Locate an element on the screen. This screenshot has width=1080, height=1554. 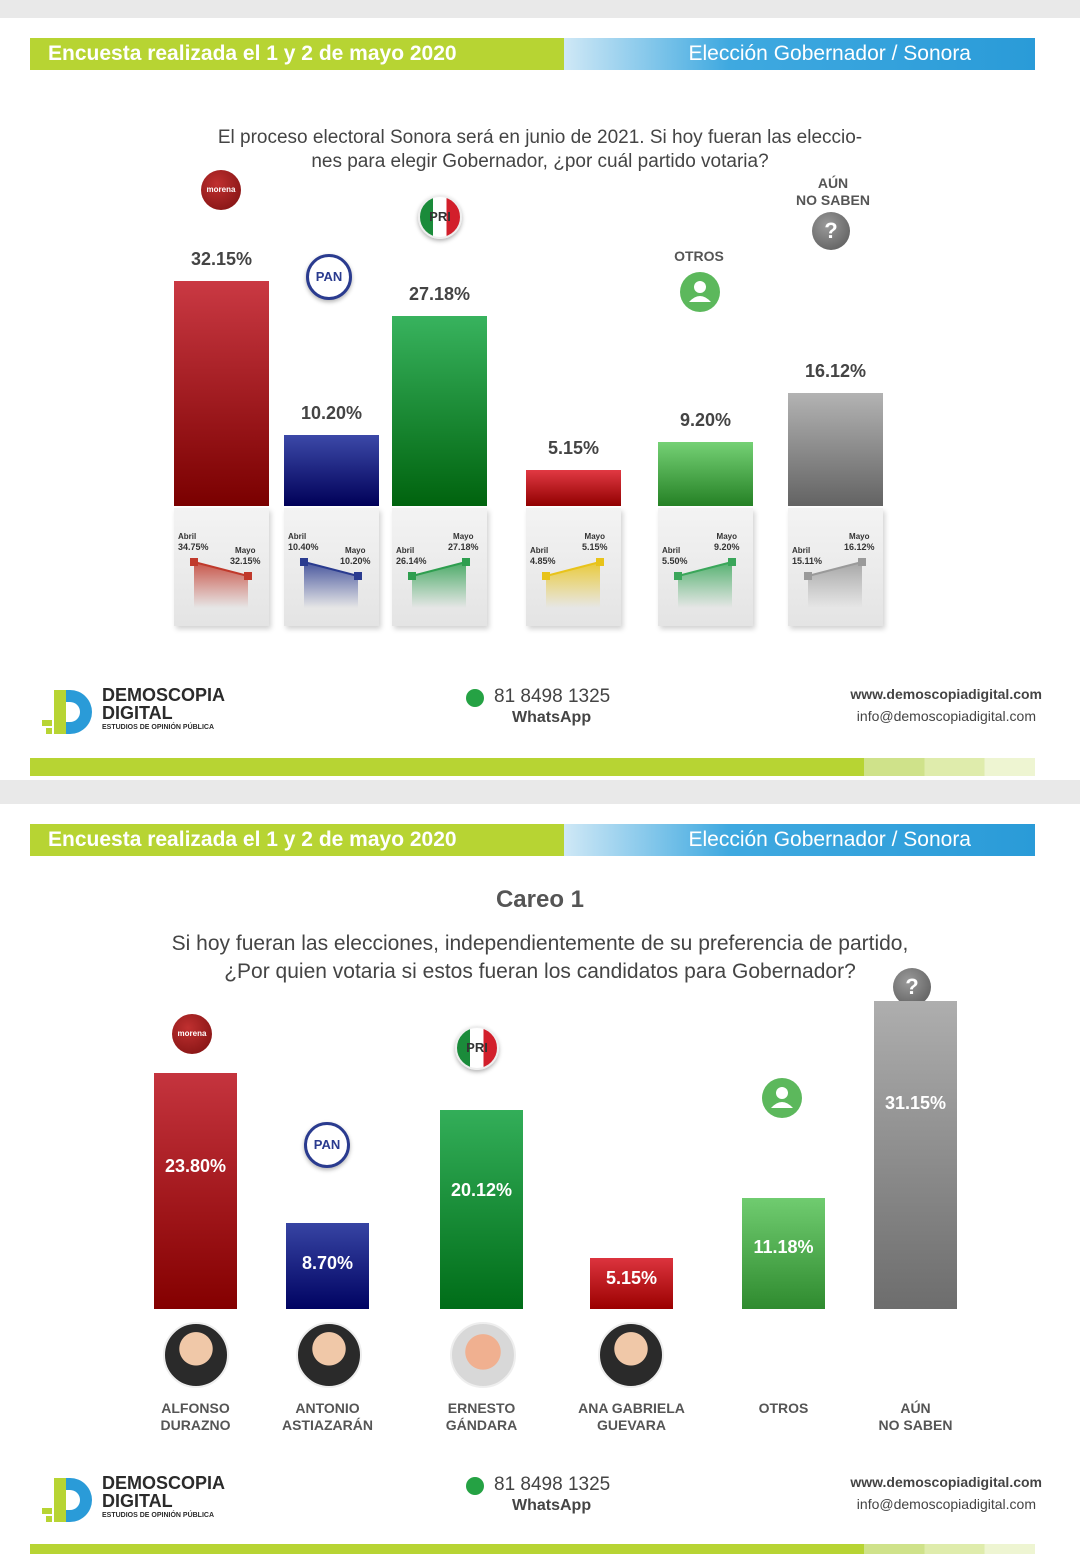
trend-abril-label: Abril 34.75% is located at coordinates (193, 542).